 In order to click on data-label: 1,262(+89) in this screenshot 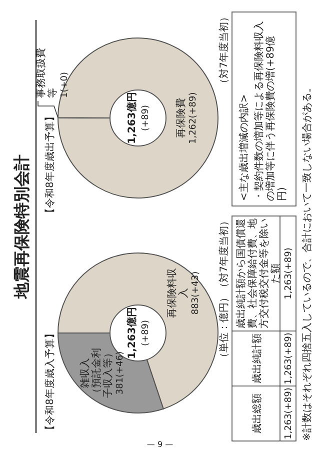, I will do `click(193, 118)`.